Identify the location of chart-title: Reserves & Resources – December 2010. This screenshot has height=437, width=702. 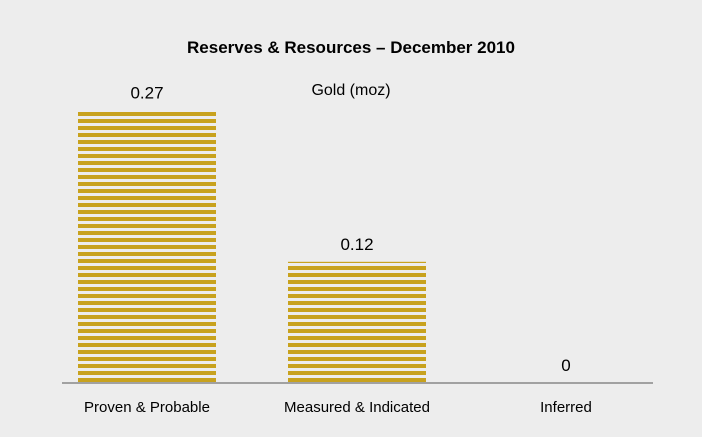
(351, 47).